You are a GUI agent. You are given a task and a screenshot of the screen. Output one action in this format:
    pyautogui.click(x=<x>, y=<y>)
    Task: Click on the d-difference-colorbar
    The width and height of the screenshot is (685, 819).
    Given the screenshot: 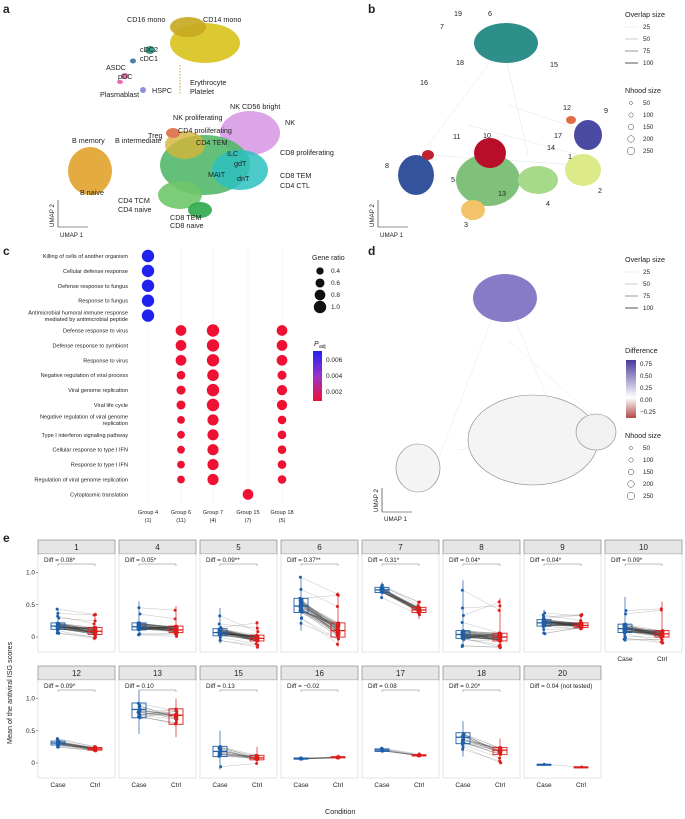 What is the action you would take?
    pyautogui.click(x=631, y=389)
    